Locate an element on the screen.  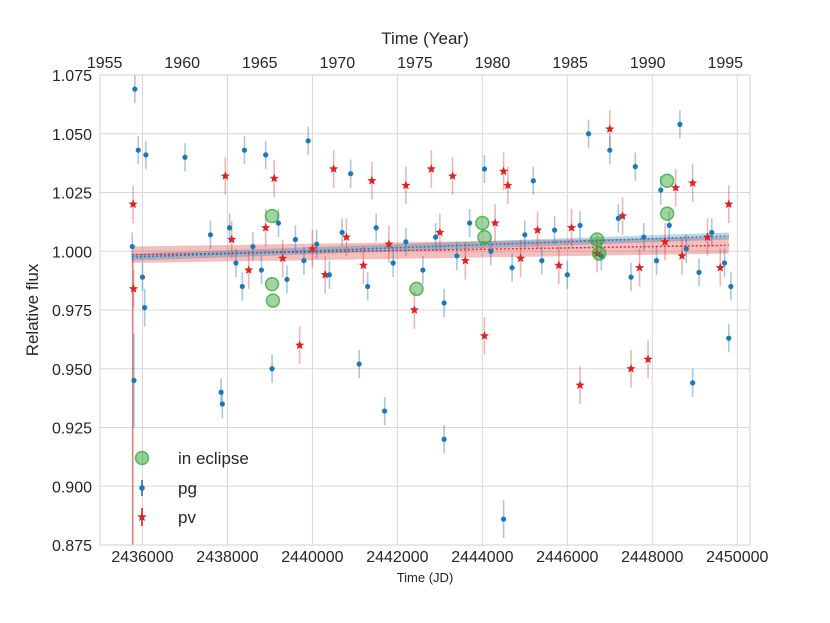
eclipse-series is located at coordinates (469, 240).